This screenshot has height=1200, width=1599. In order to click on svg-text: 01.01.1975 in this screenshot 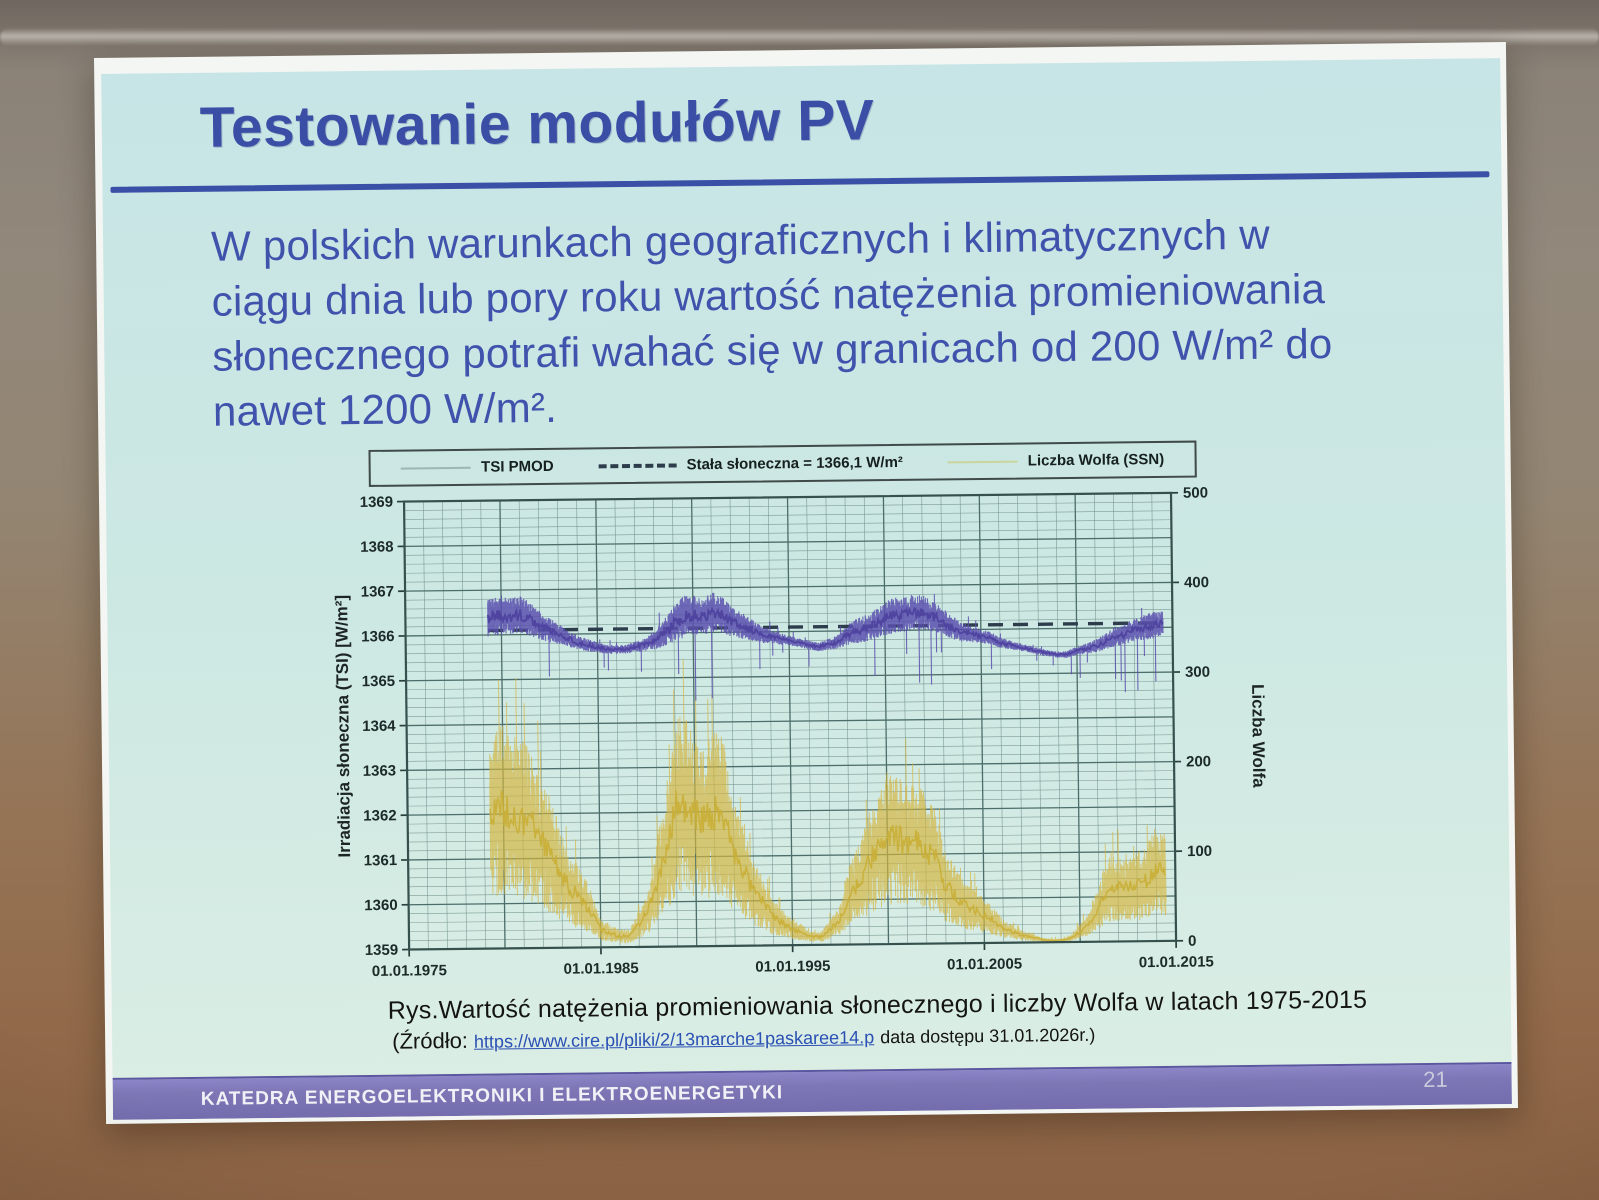, I will do `click(409, 971)`.